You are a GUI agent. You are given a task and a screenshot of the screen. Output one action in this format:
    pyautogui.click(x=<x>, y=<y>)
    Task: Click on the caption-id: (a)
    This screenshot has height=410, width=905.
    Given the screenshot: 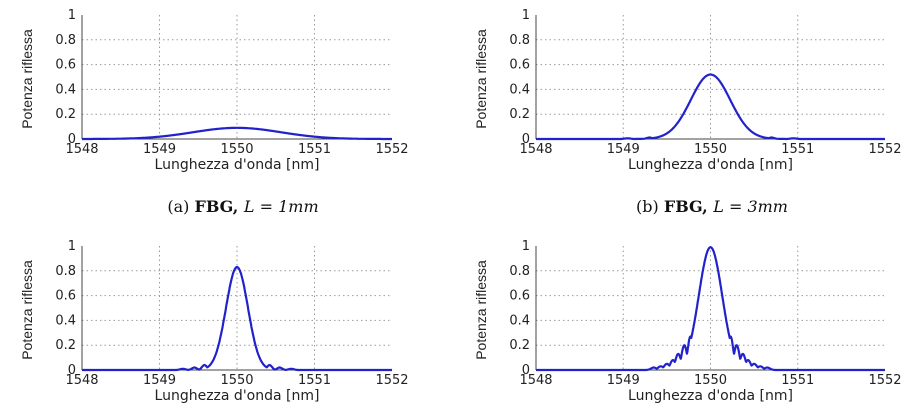 What is the action you would take?
    pyautogui.click(x=180, y=206)
    